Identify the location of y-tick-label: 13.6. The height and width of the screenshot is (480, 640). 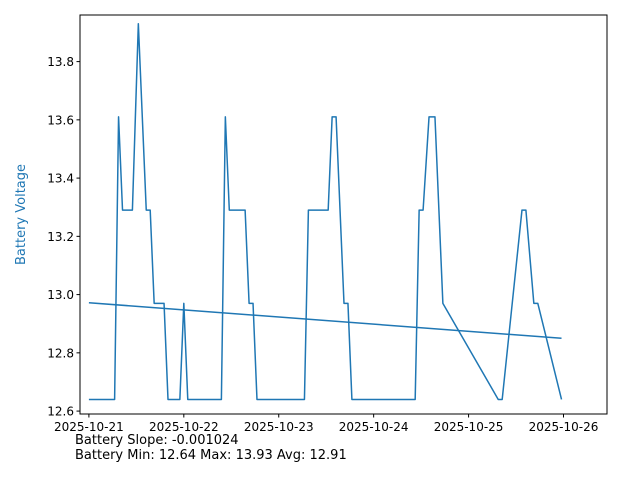
(60, 120).